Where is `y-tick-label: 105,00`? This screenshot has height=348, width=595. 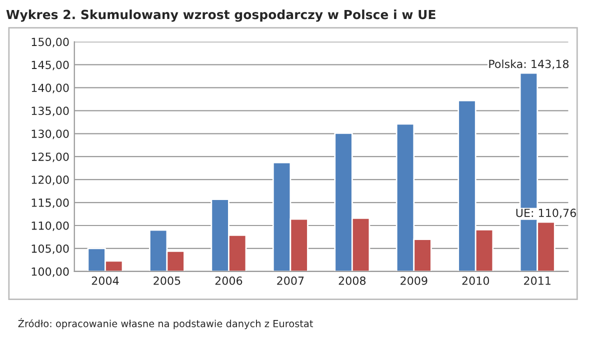 y-tick-label: 105,00 is located at coordinates (50, 249).